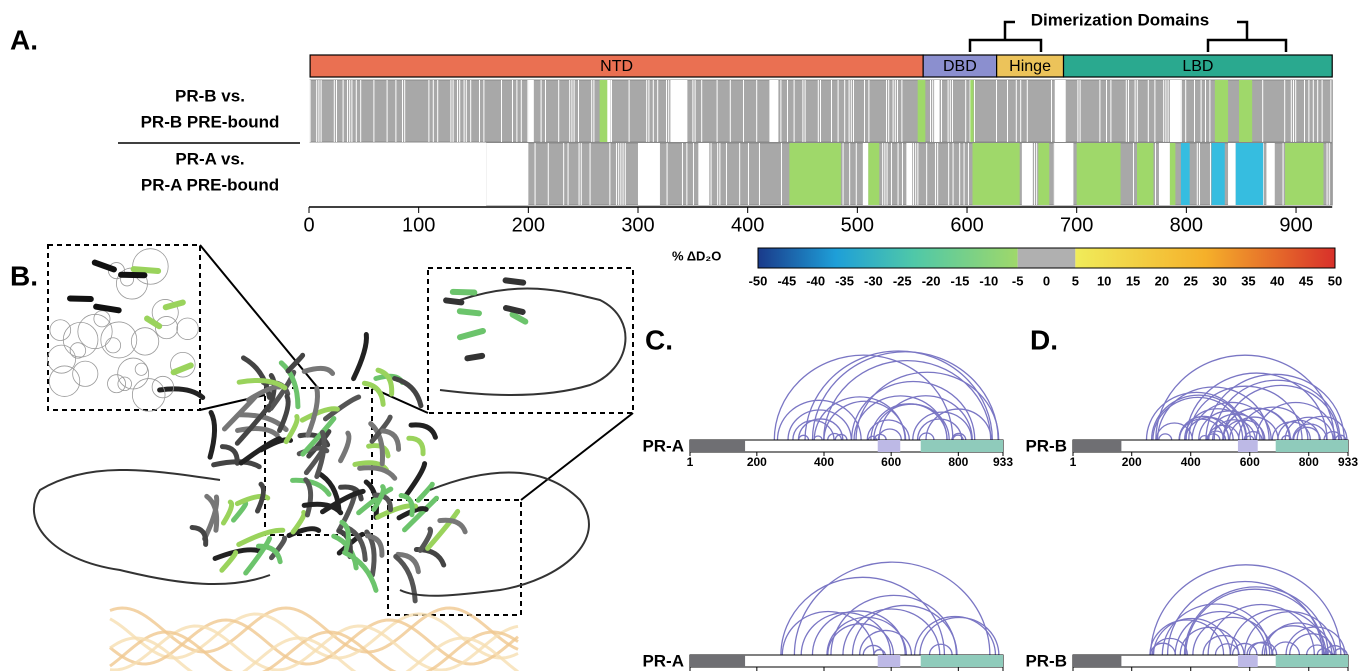 The image size is (1361, 671). Describe the element at coordinates (902, 280) in the screenshot. I see `colorbar-tick-label: -25` at that location.